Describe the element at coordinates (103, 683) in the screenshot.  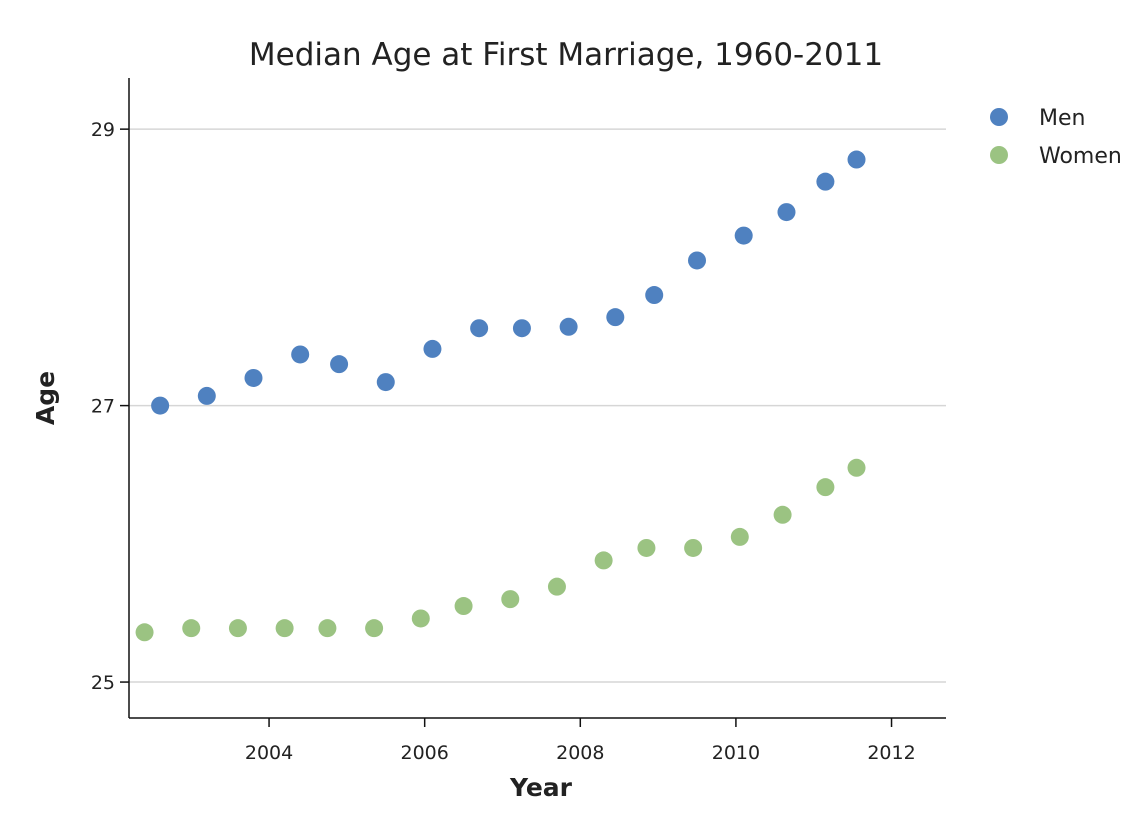
I see `y-tick-label: 25` at that location.